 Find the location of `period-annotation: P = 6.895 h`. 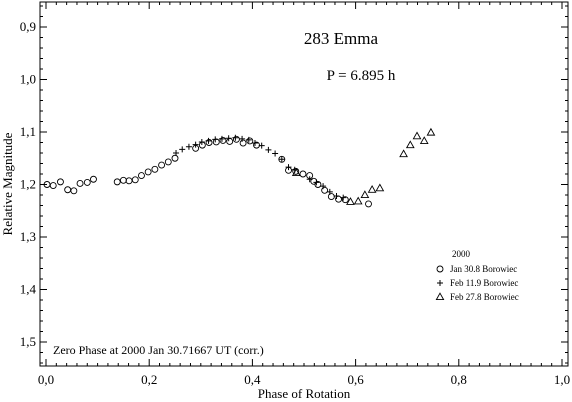

period-annotation: P = 6.895 h is located at coordinates (361, 76).